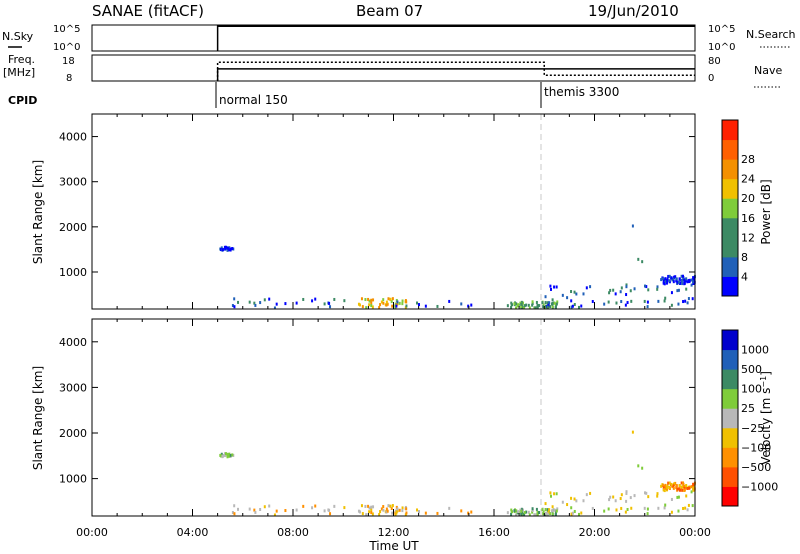 The height and width of the screenshot is (554, 800). What do you see at coordinates (393, 68) in the screenshot?
I see `freq-frame` at bounding box center [393, 68].